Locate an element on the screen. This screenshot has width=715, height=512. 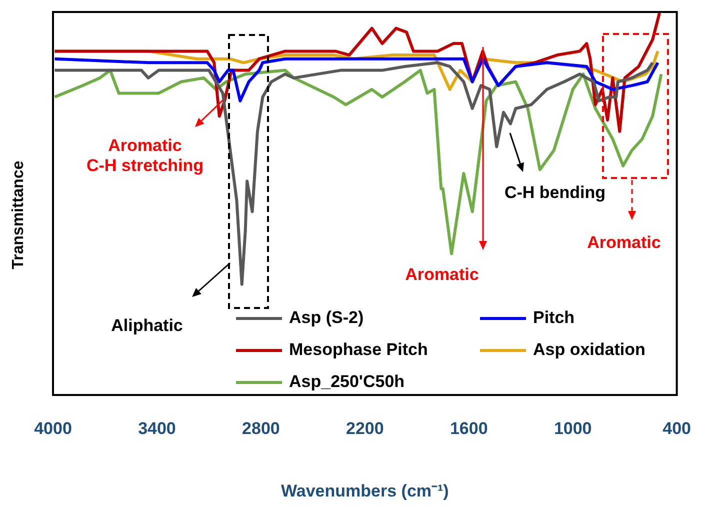
x-tick-label: 1600 is located at coordinates (469, 428).